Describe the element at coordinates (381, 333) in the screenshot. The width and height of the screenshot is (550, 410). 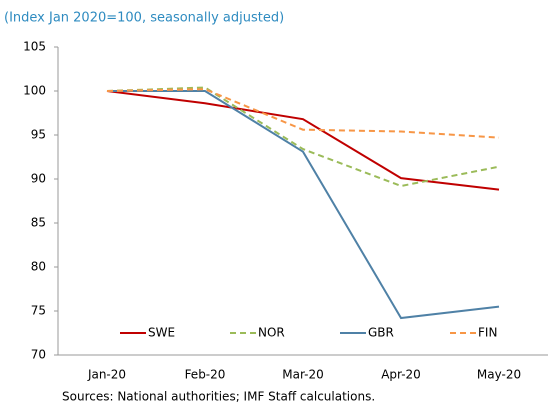
I see `legend-label: GBR` at that location.